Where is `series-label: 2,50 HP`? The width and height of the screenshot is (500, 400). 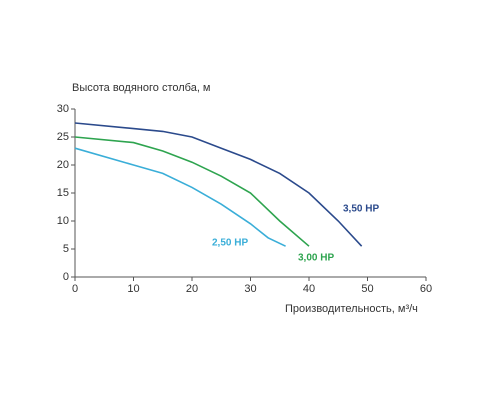
series-label: 2,50 HP is located at coordinates (230, 243).